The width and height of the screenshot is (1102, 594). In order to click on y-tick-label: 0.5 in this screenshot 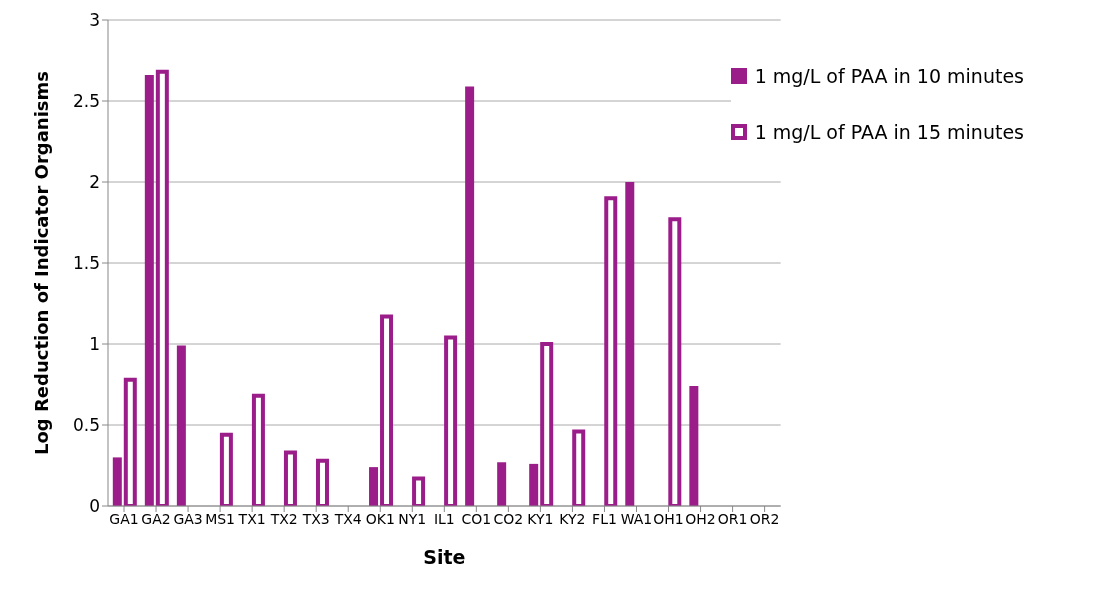, I will do `click(86, 425)`.